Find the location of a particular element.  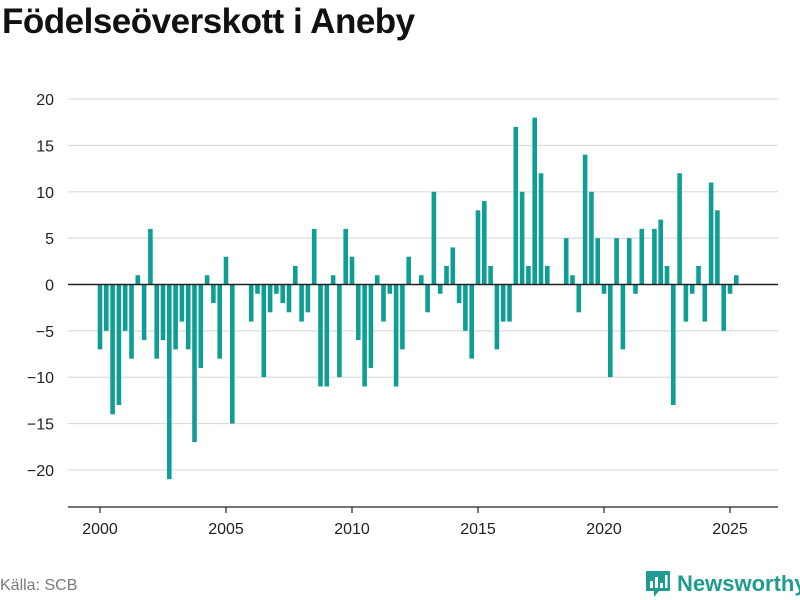

x-axis: 2000 2005 2010 2015 2020 2025 is located at coordinates (423, 522).